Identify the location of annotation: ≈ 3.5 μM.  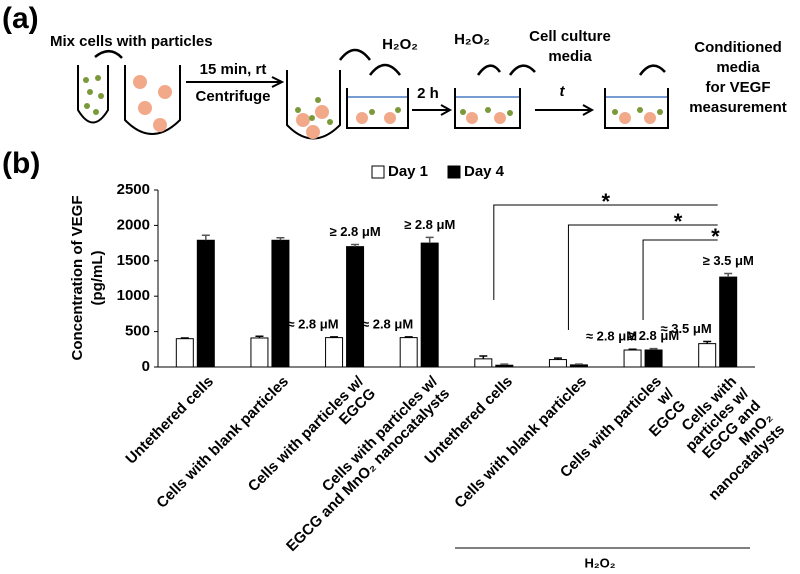
(685, 328).